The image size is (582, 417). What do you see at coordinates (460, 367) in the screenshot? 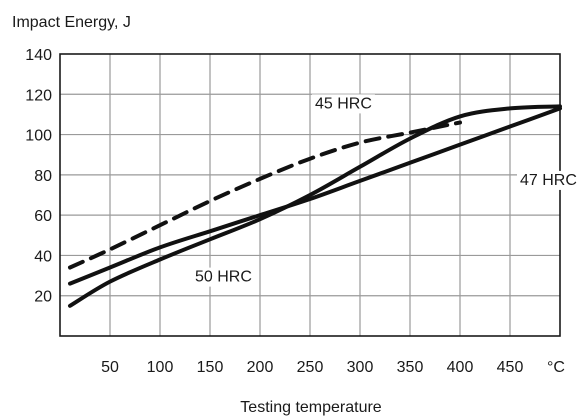
I see `x-tick-label: 400` at bounding box center [460, 367].